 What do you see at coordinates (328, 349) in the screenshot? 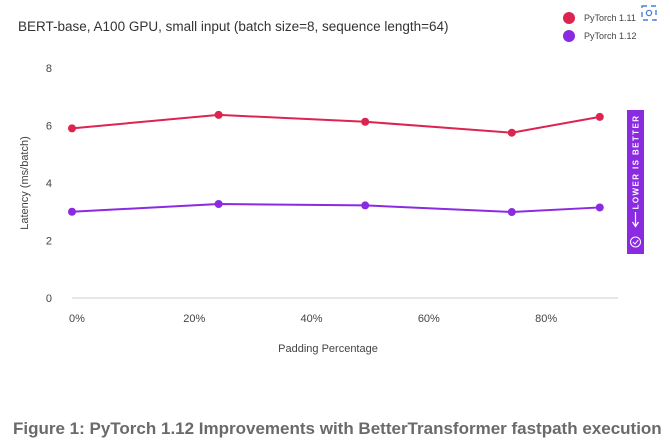
I see `x-axis-label: Padding Percentage` at bounding box center [328, 349].